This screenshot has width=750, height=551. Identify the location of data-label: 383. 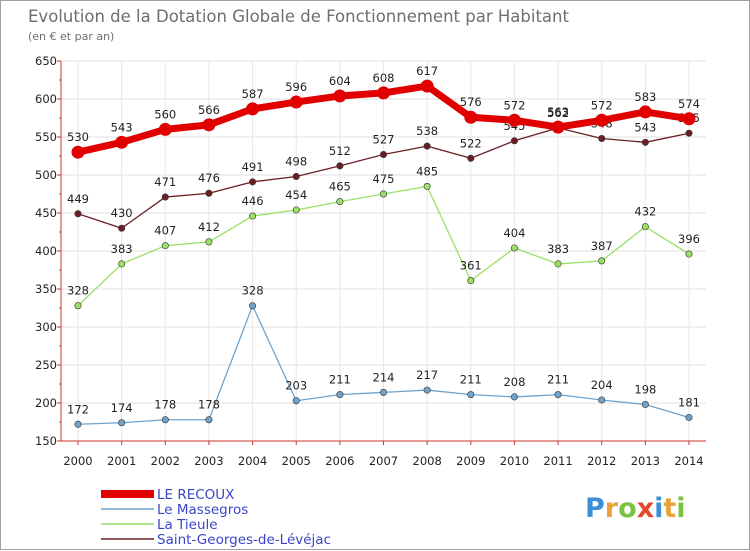
(122, 249).